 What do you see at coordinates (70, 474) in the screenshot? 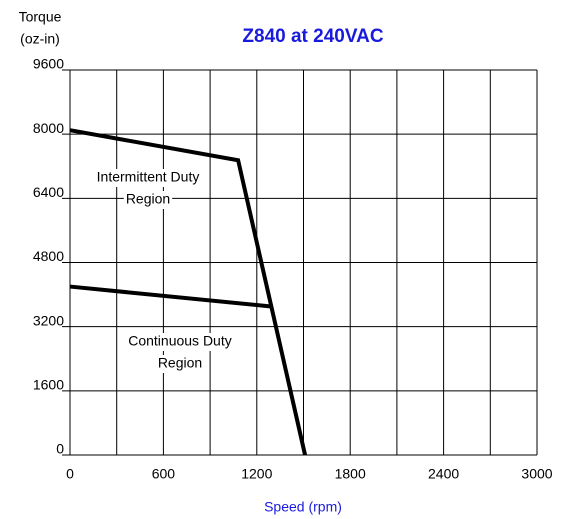
I see `x-tick-label: 0` at bounding box center [70, 474].